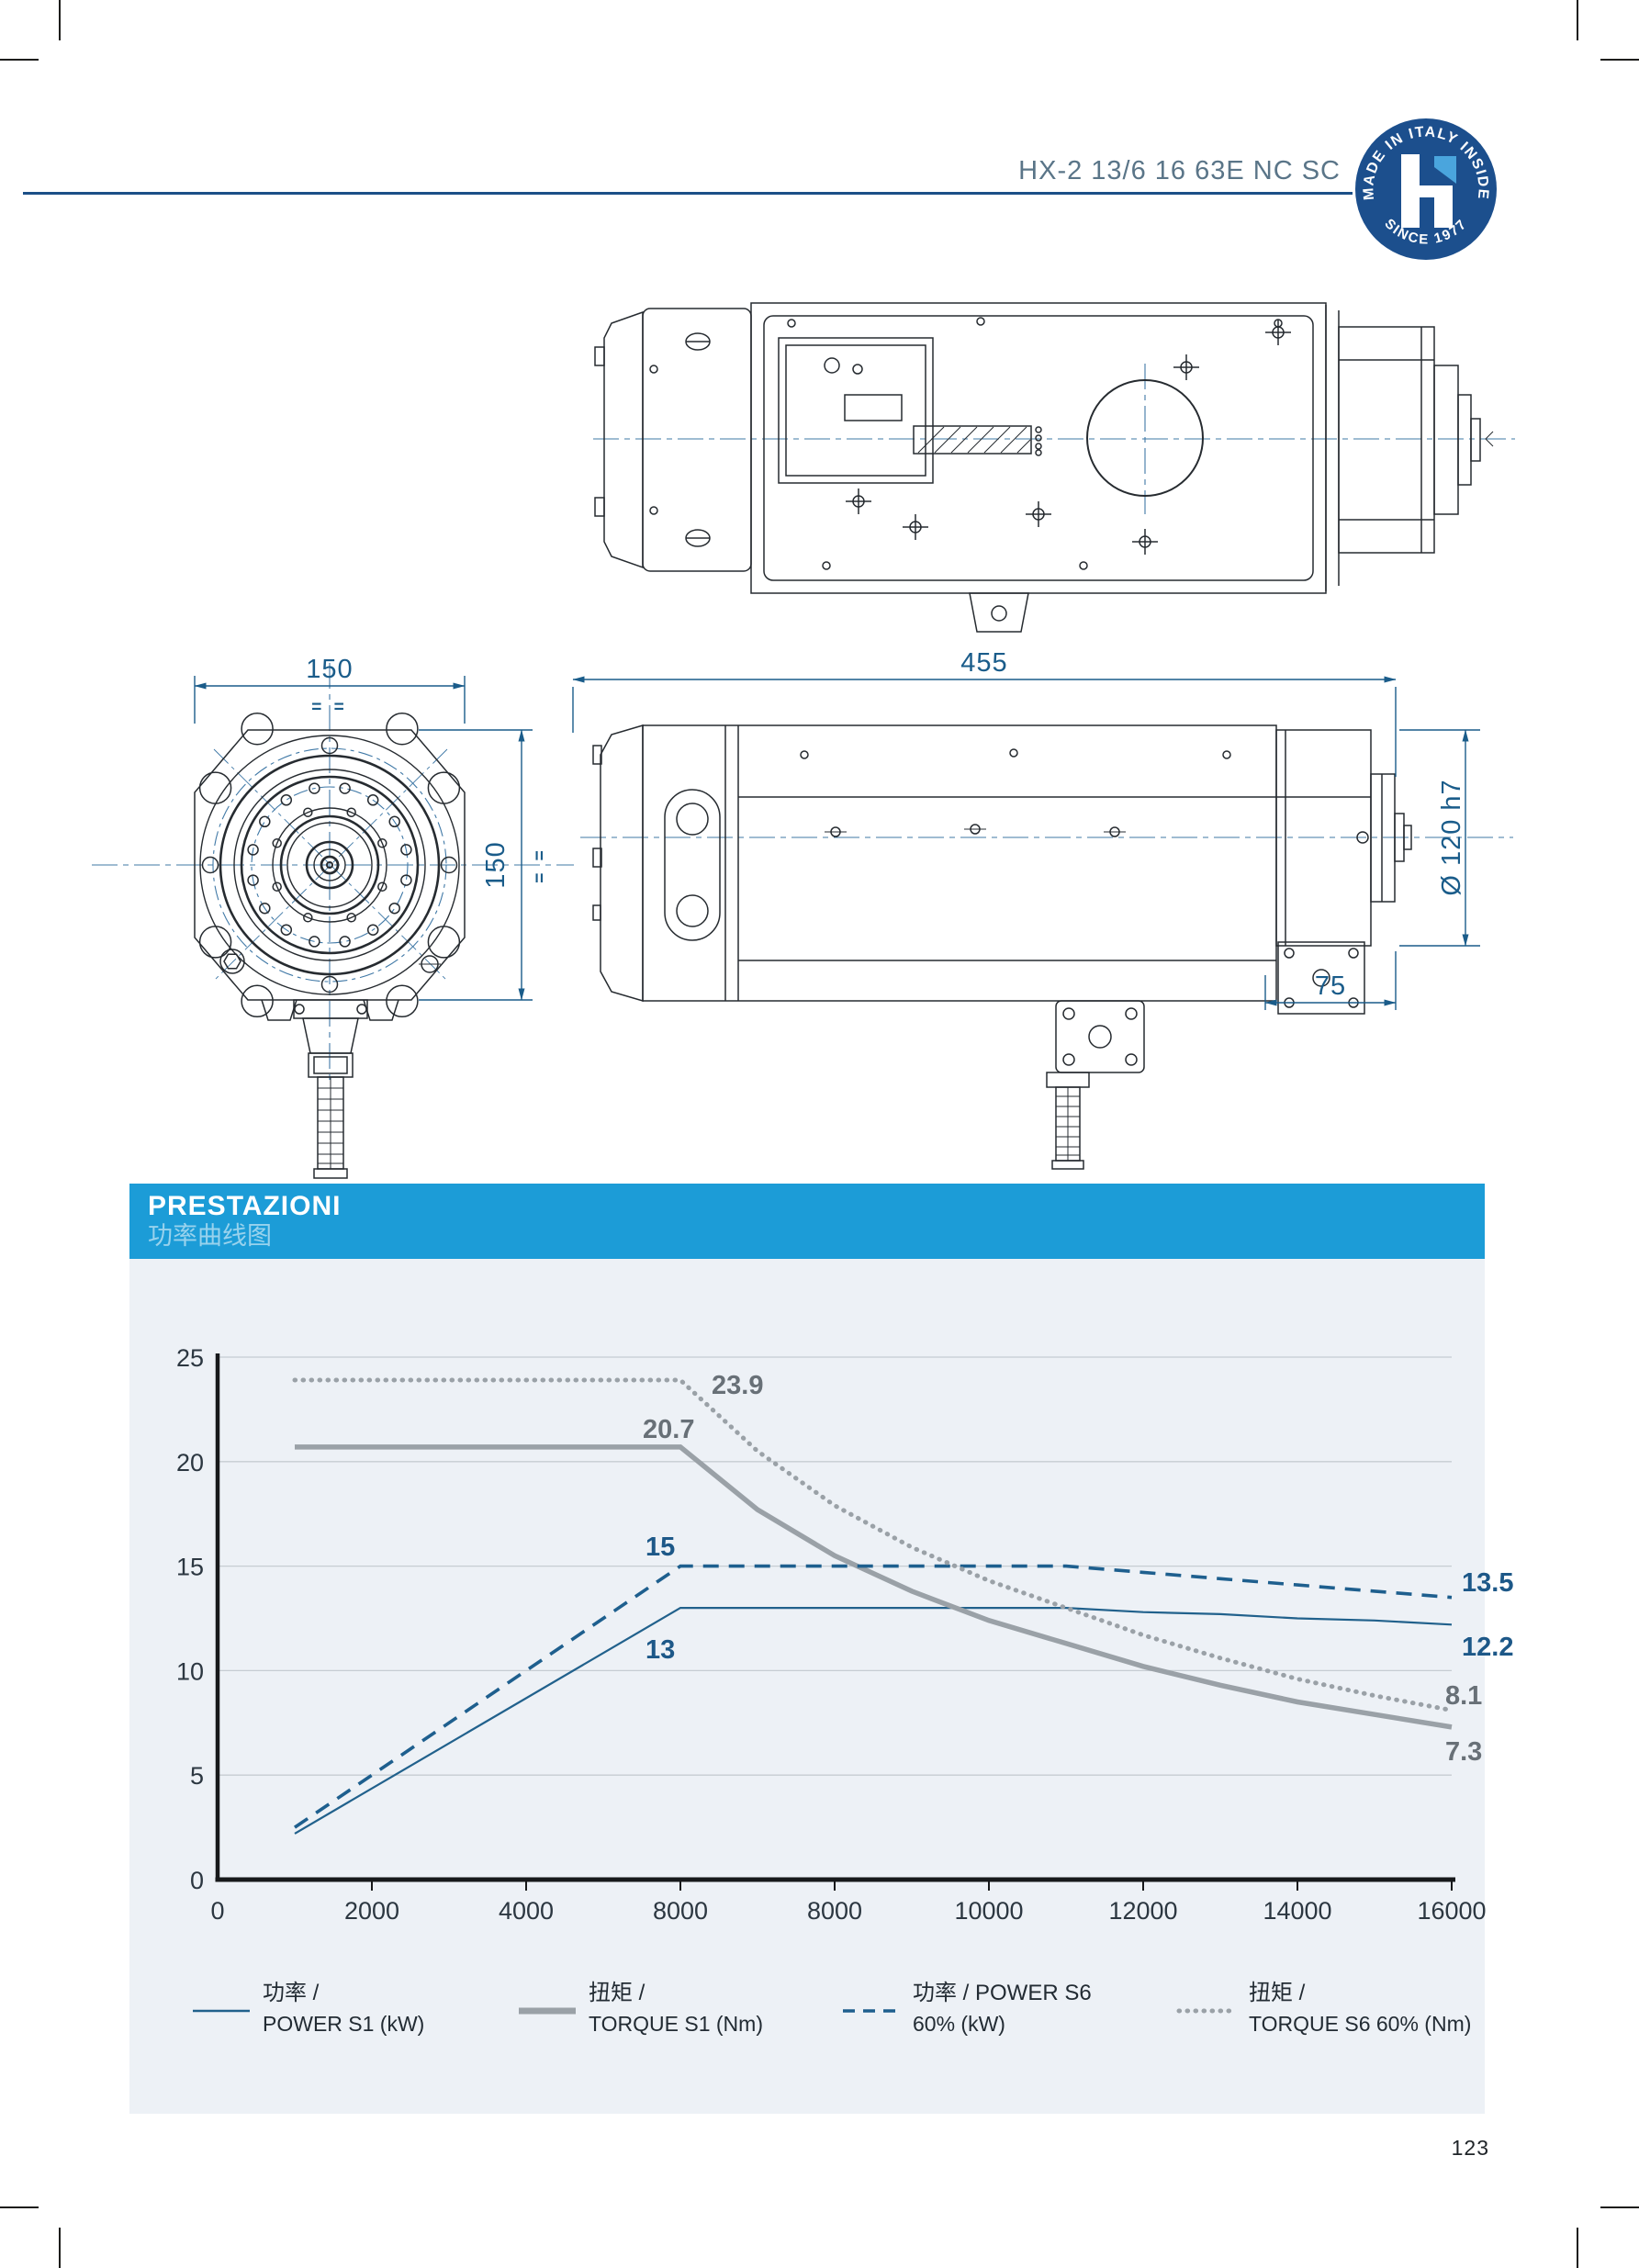 The height and width of the screenshot is (2268, 1639). I want to click on svg-text: 4000, so click(526, 1911).